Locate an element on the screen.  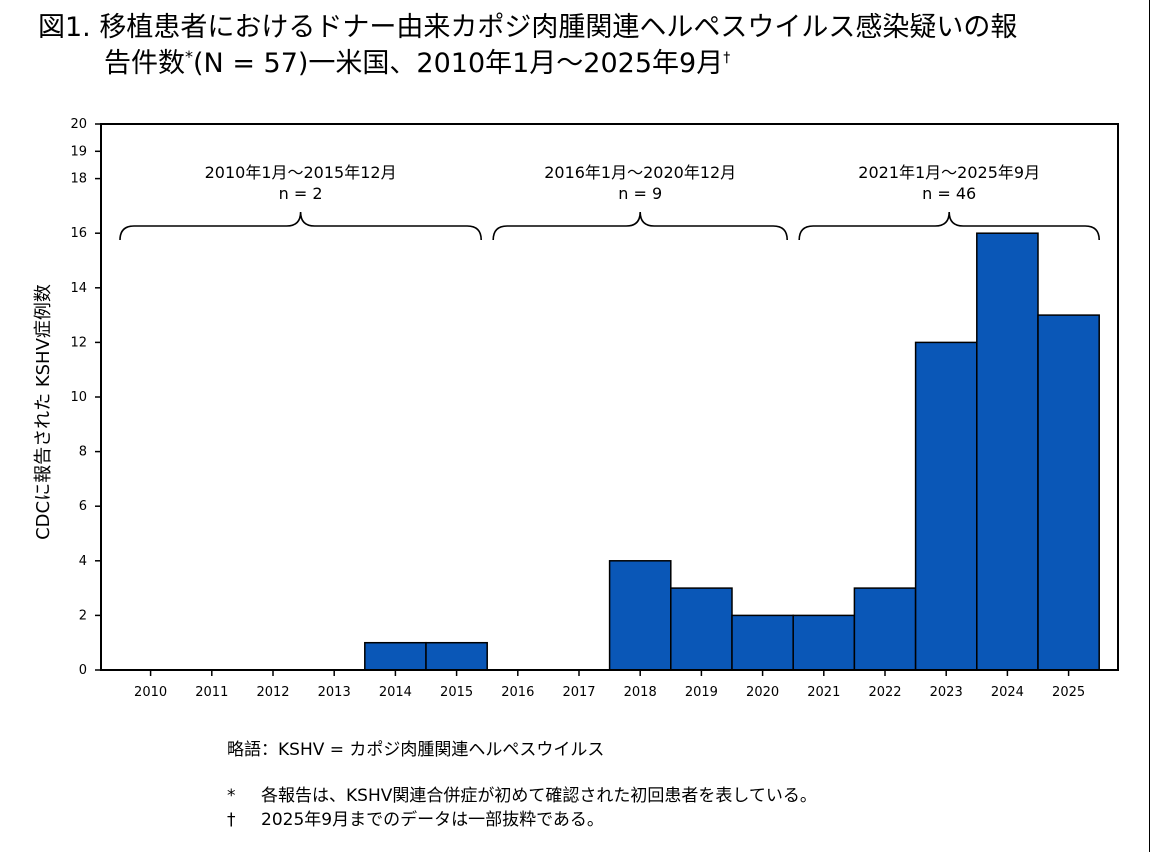
y-axis-label: CDCに報告された KSHV症例数 is located at coordinates (43, 412).